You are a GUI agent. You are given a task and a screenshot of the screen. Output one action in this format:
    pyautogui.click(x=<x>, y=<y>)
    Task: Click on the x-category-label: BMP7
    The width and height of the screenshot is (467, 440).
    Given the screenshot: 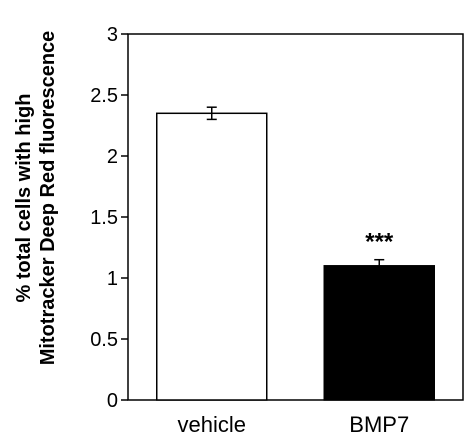 What is the action you would take?
    pyautogui.click(x=379, y=424)
    